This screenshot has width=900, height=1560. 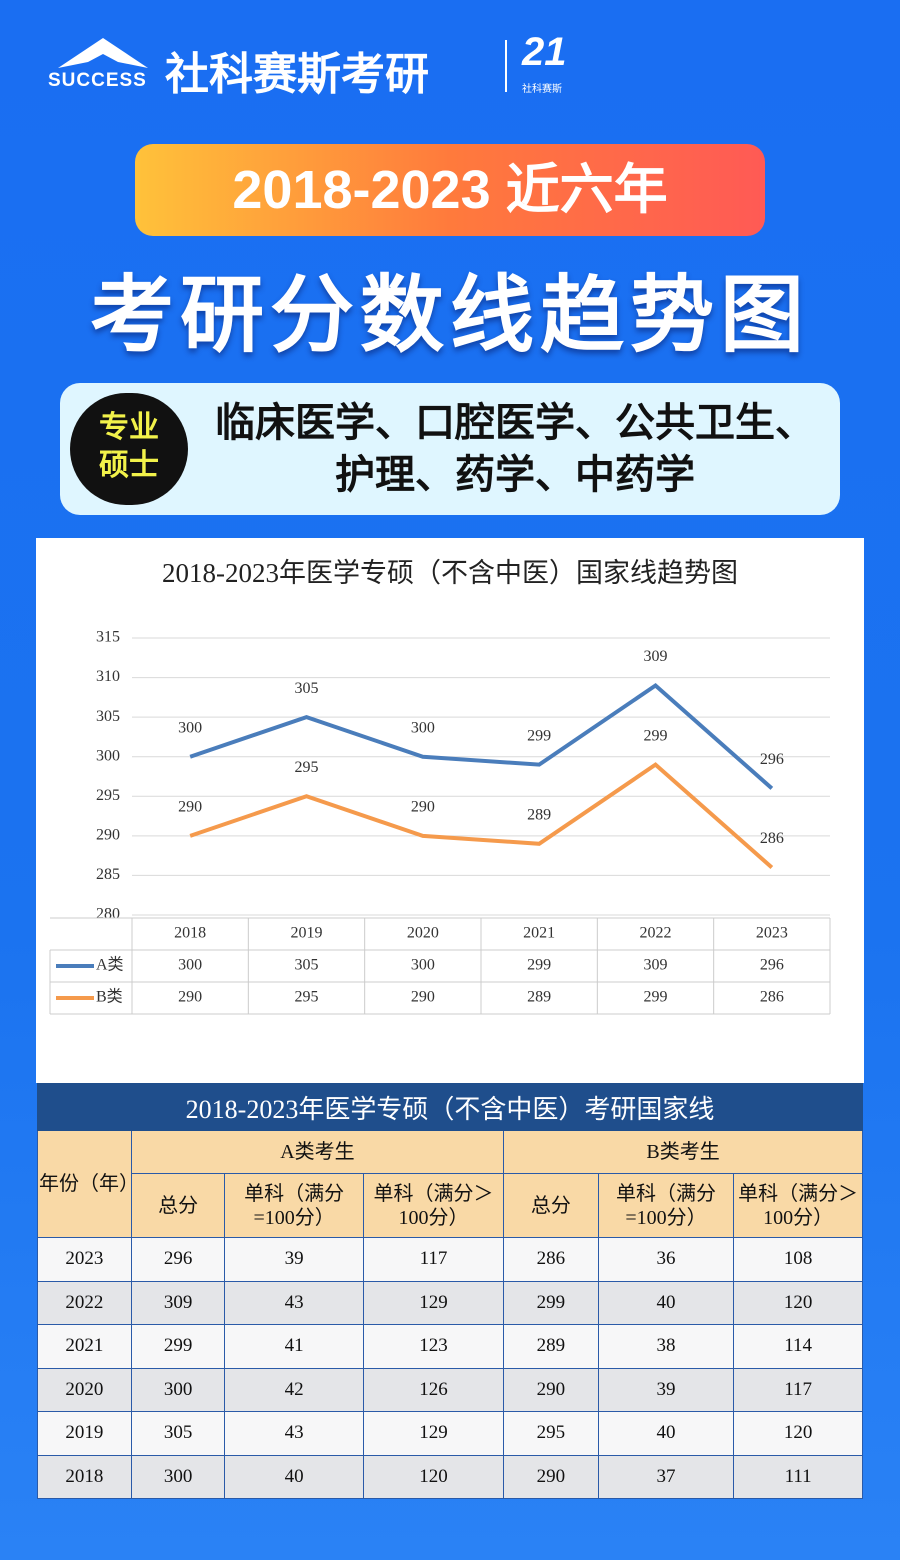 What do you see at coordinates (84, 1302) in the screenshot?
I see `table-cell: 2022` at bounding box center [84, 1302].